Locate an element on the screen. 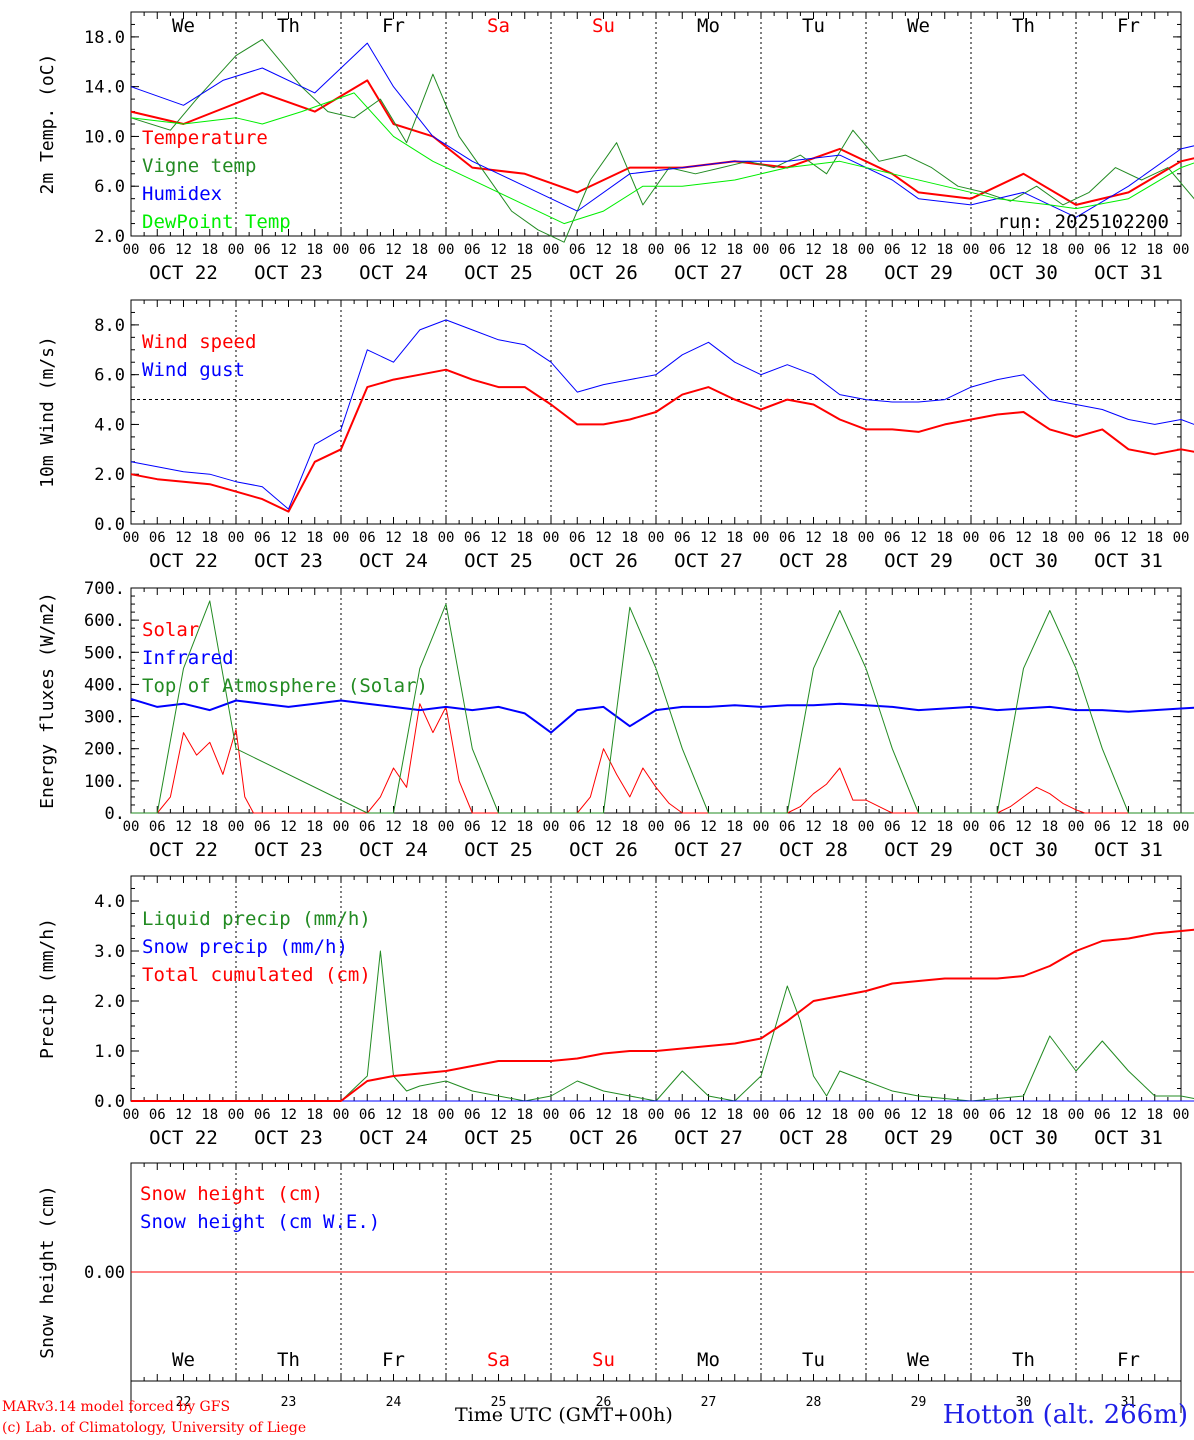  date-label: OCT 31 is located at coordinates (1128, 561).